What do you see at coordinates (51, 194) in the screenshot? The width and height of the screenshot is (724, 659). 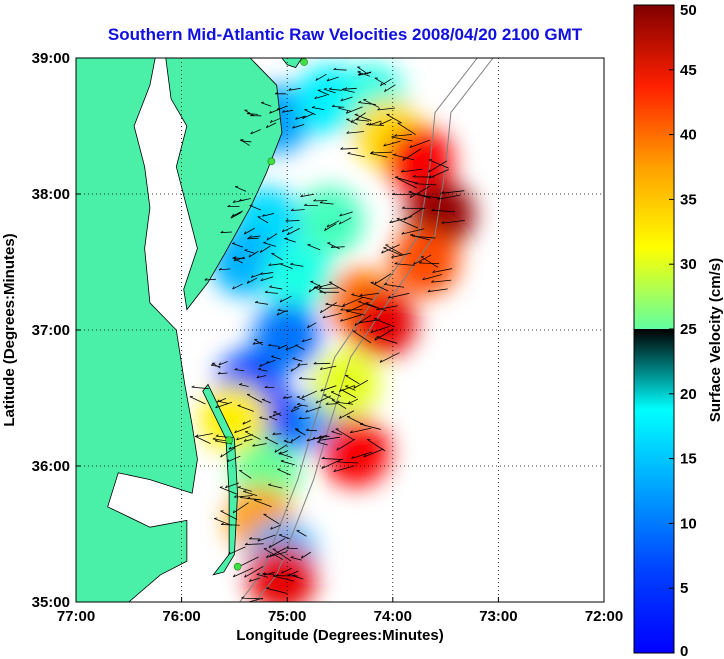 I see `y-tick-label: 38:00` at bounding box center [51, 194].